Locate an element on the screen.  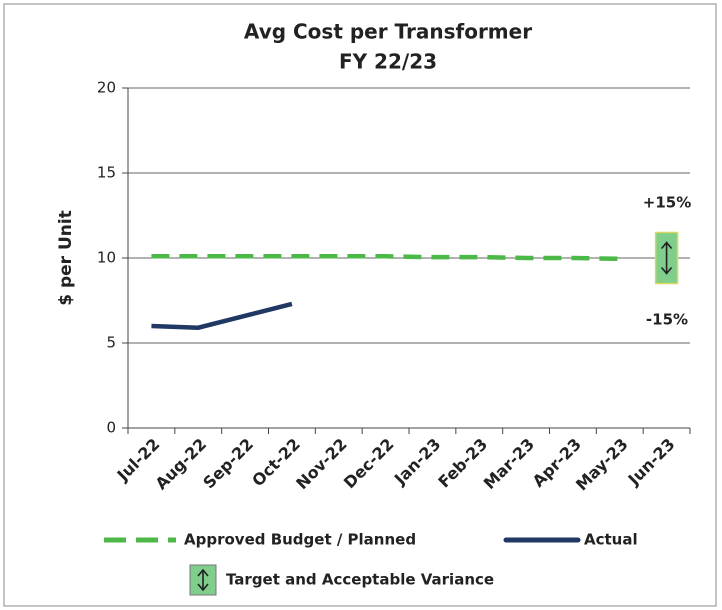
y-tick-label: 5 is located at coordinates (111, 343).